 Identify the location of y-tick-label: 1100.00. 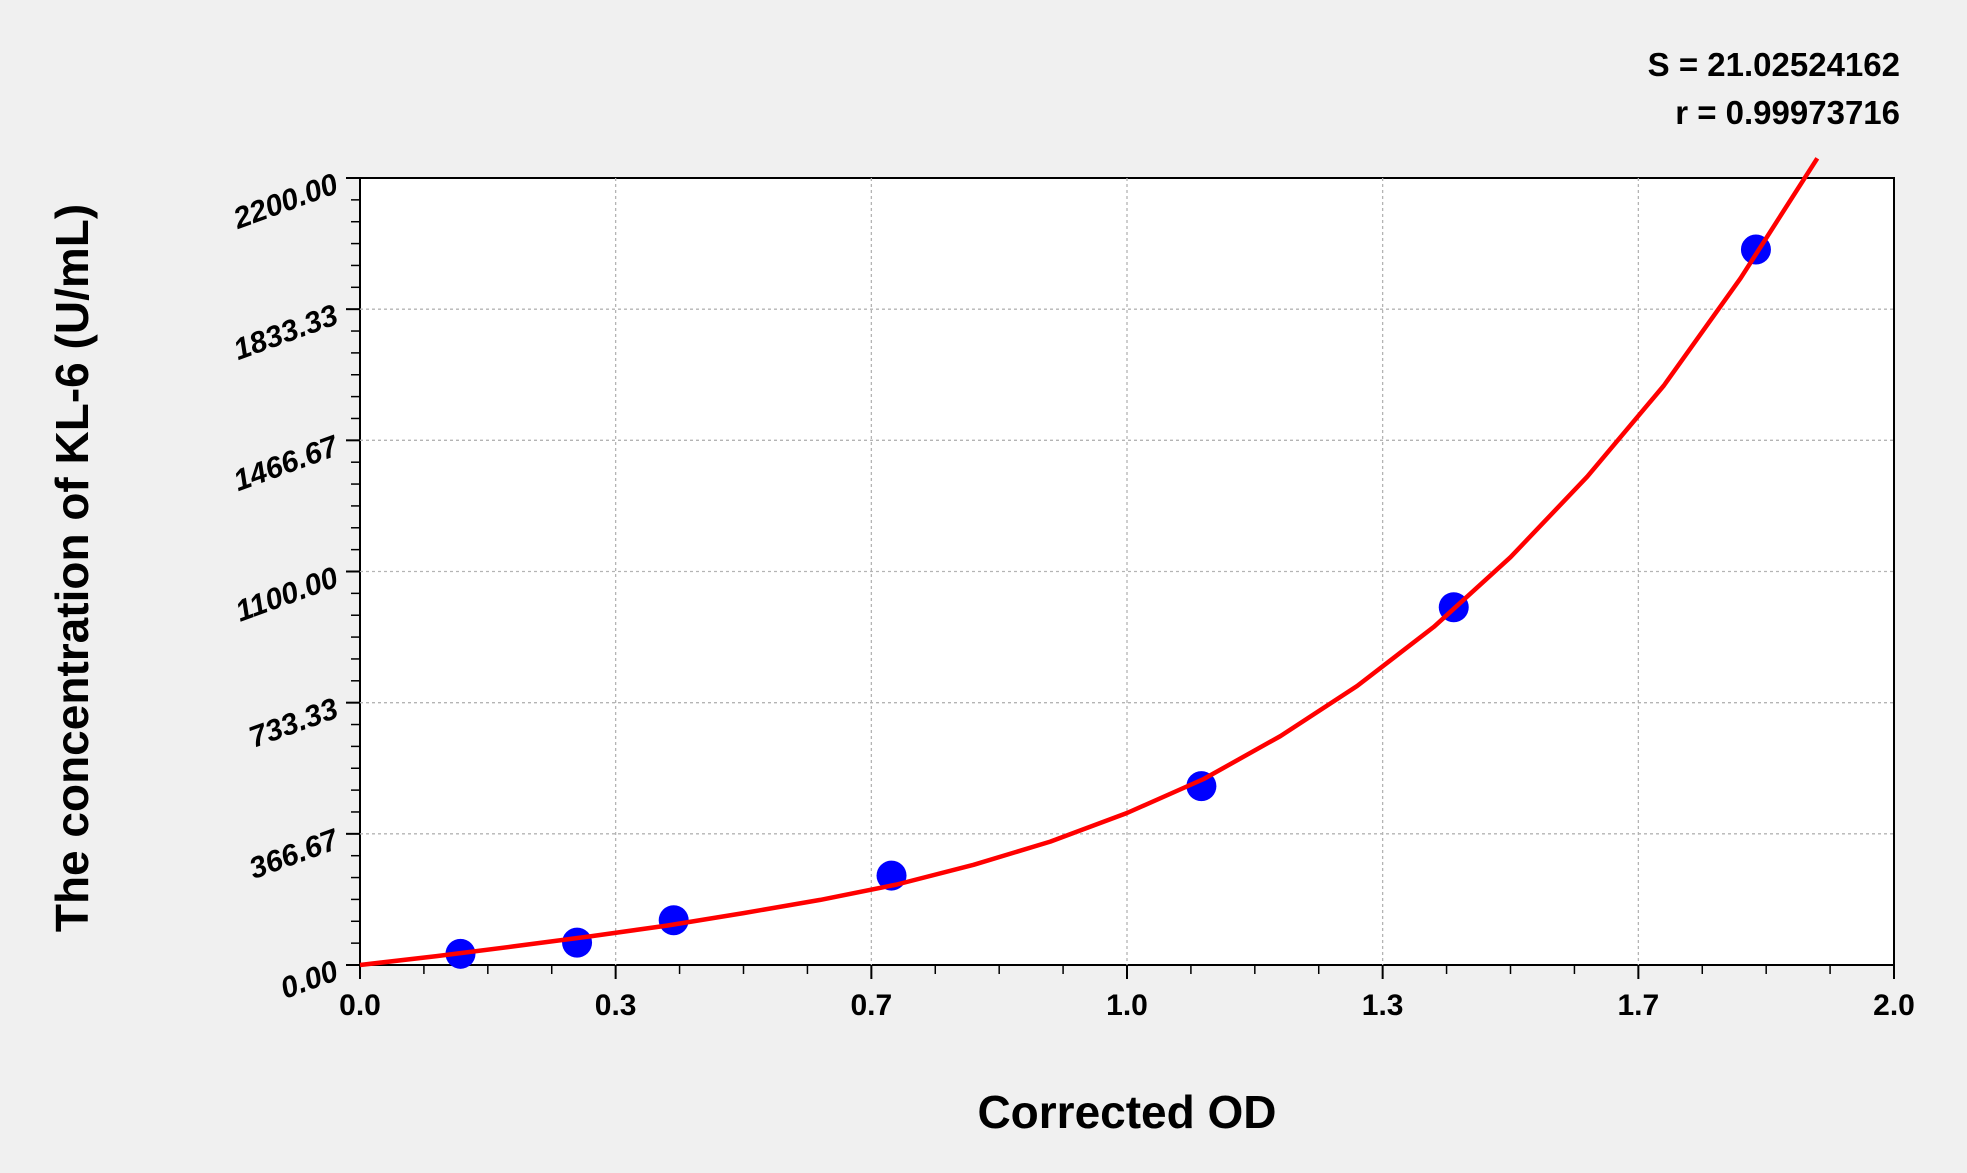
(286, 594).